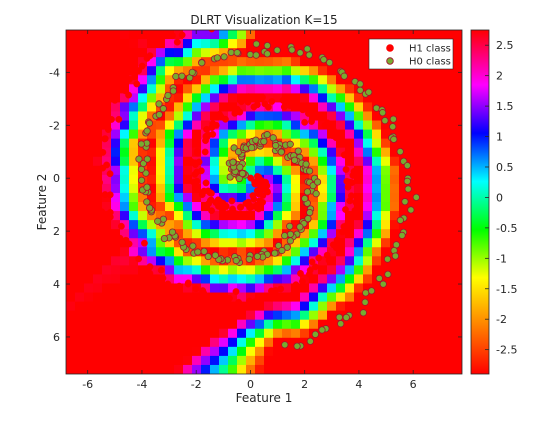  I want to click on colorbar-ticks: 2.521.510.50-0.5-1-1.5-2-2.5, so click(501, 198).